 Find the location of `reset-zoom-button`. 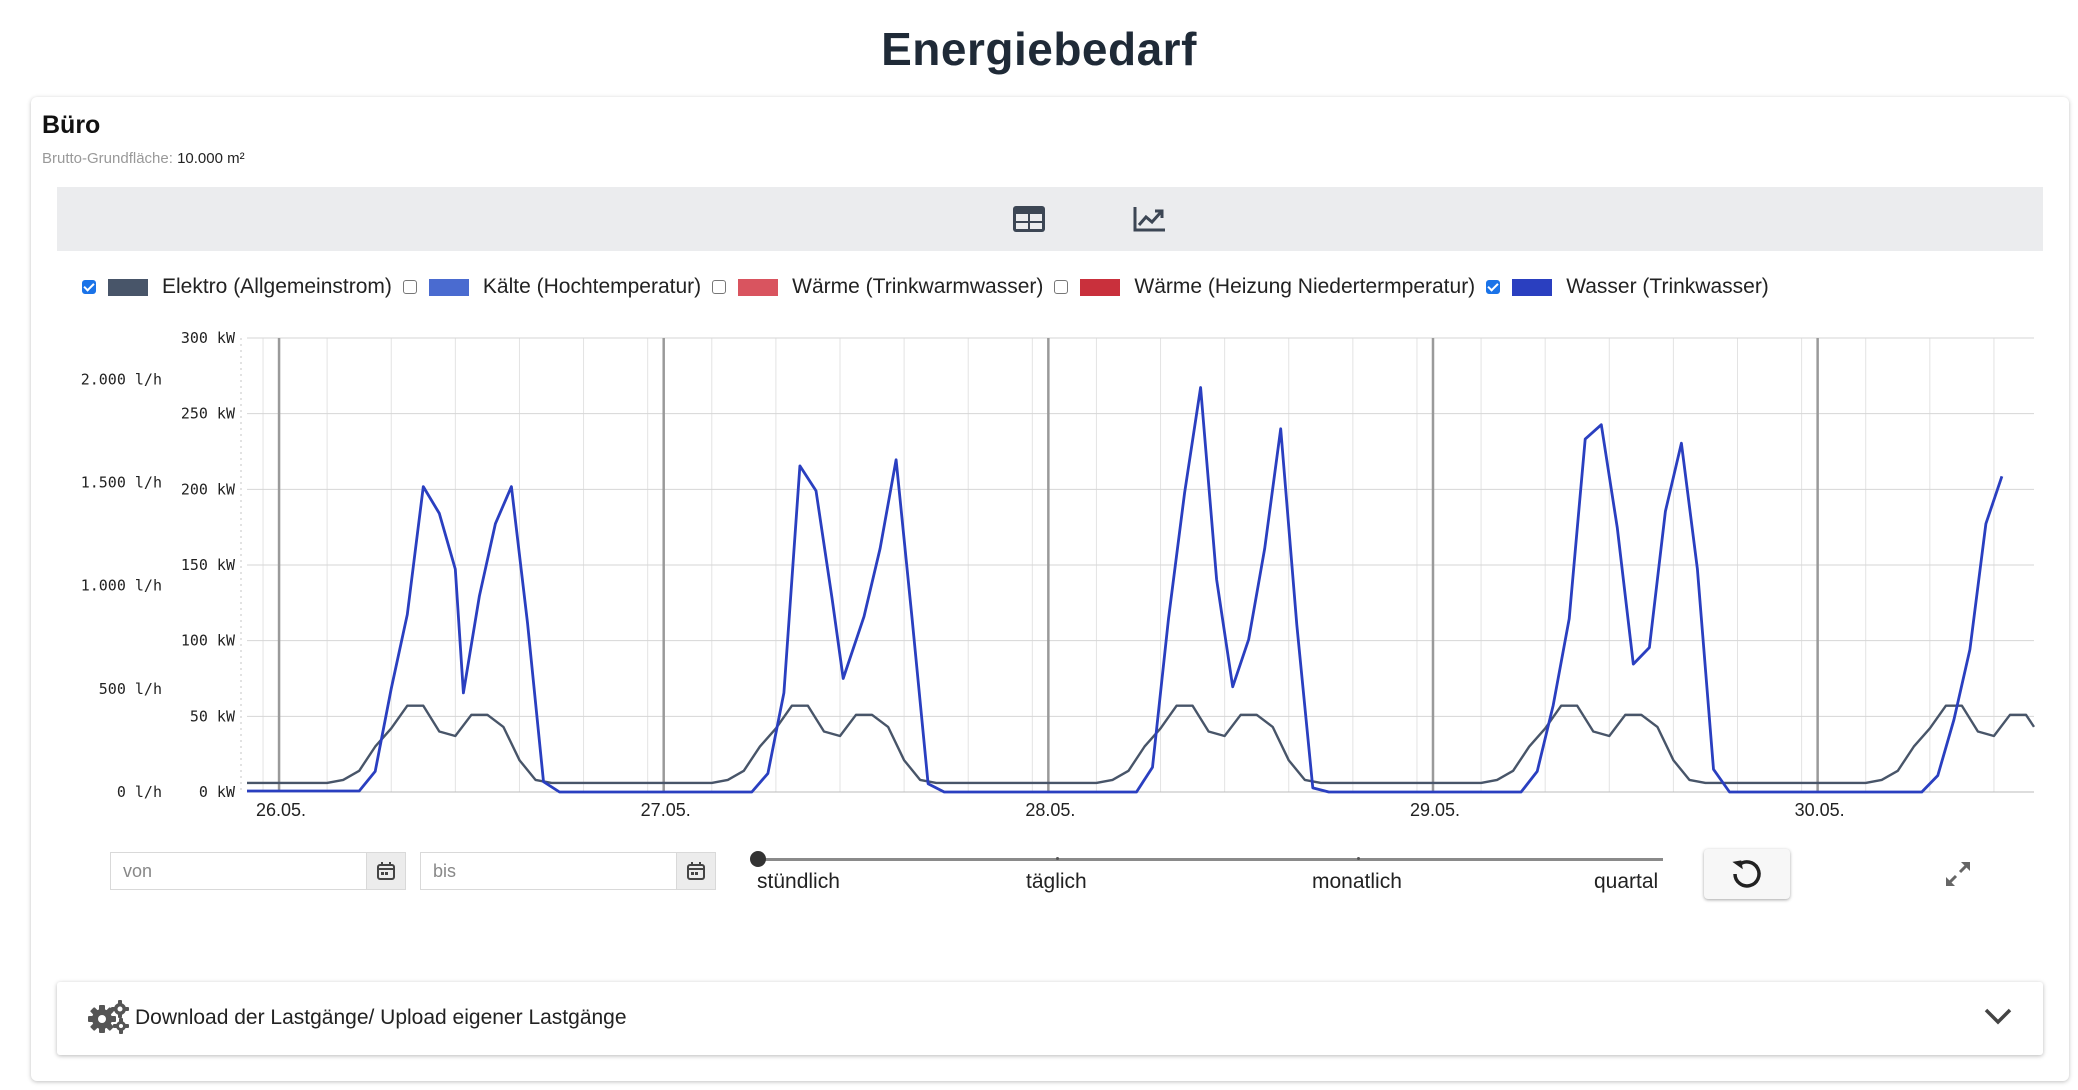

reset-zoom-button is located at coordinates (1747, 874).